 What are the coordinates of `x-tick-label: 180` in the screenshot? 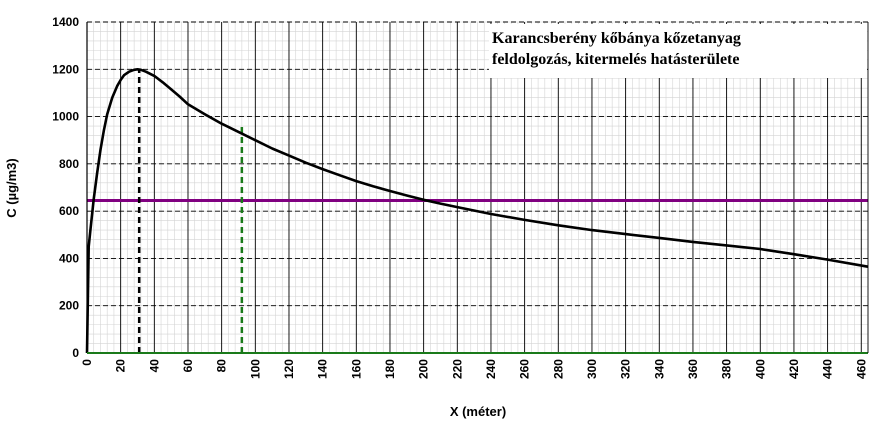 It's located at (390, 369).